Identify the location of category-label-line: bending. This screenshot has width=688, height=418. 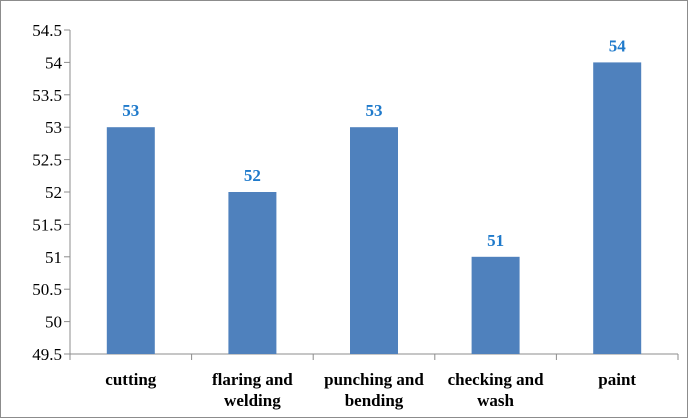
(374, 400).